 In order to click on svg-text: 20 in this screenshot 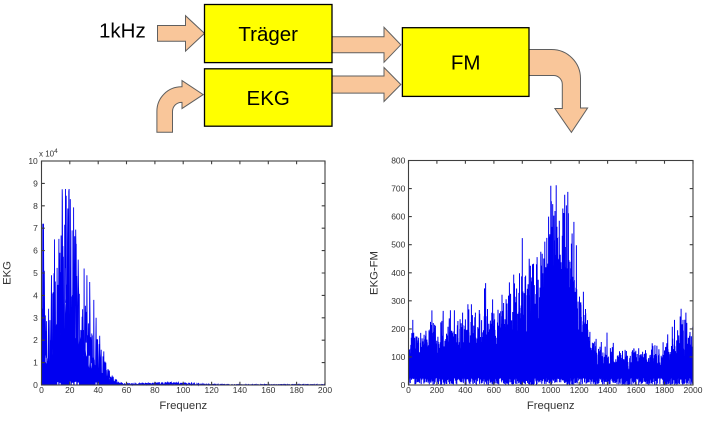, I will do `click(70, 390)`.